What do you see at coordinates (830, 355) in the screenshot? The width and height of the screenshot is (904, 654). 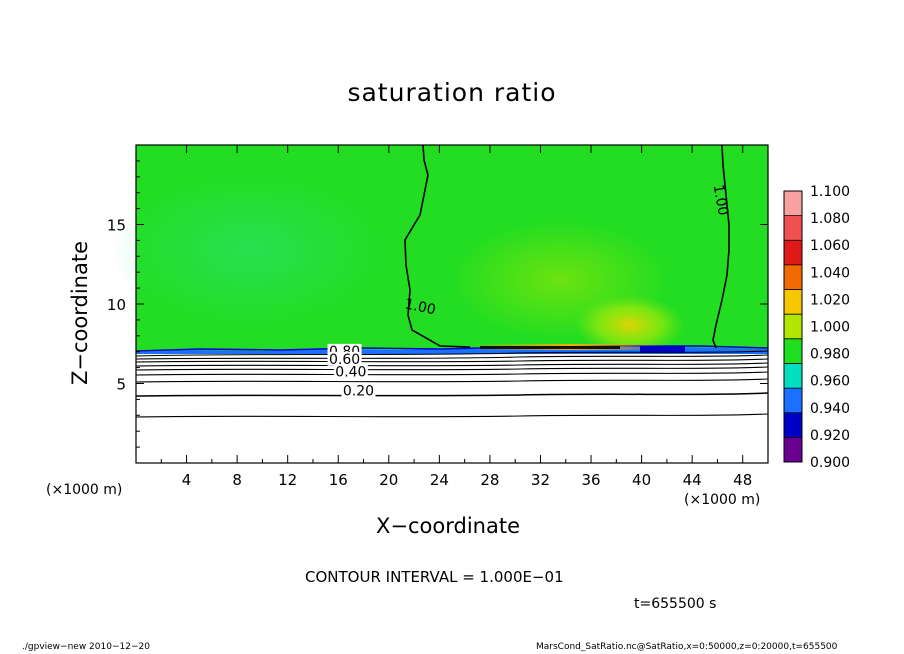 I see `colorbar-label: 0.980` at bounding box center [830, 355].